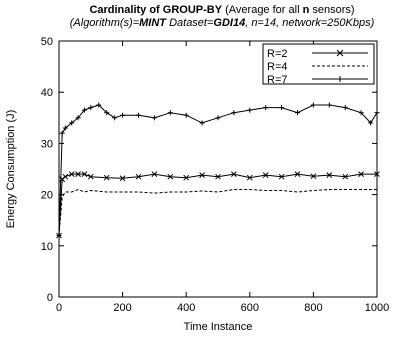  Describe the element at coordinates (47, 144) in the screenshot. I see `y-tick-label: 30` at that location.